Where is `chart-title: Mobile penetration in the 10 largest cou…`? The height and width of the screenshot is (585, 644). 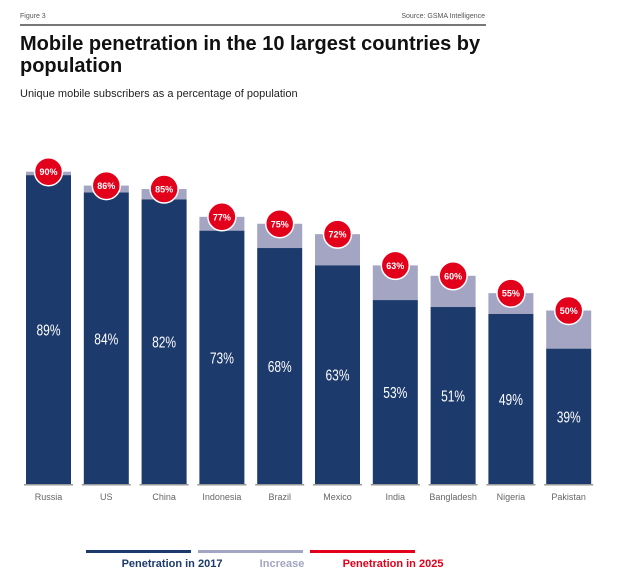
chart-title: Mobile penetration in the 10 largest cou… is located at coordinates (250, 55).